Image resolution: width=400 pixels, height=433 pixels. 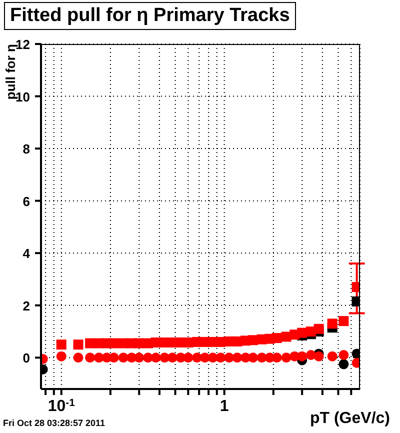 What do you see at coordinates (350, 419) in the screenshot?
I see `x-axis-title: pT (GeV/c)` at bounding box center [350, 419].